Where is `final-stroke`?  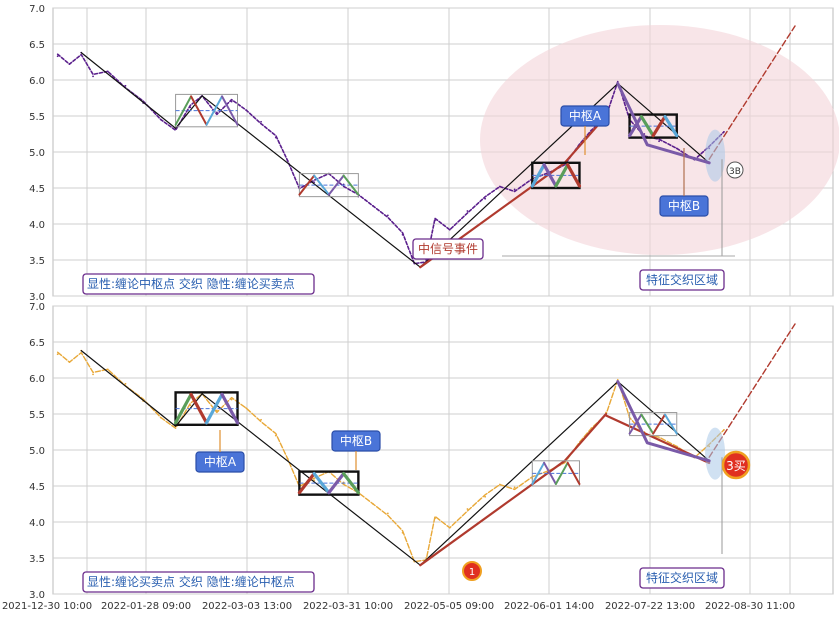
final-stroke is located at coordinates (663, 123).